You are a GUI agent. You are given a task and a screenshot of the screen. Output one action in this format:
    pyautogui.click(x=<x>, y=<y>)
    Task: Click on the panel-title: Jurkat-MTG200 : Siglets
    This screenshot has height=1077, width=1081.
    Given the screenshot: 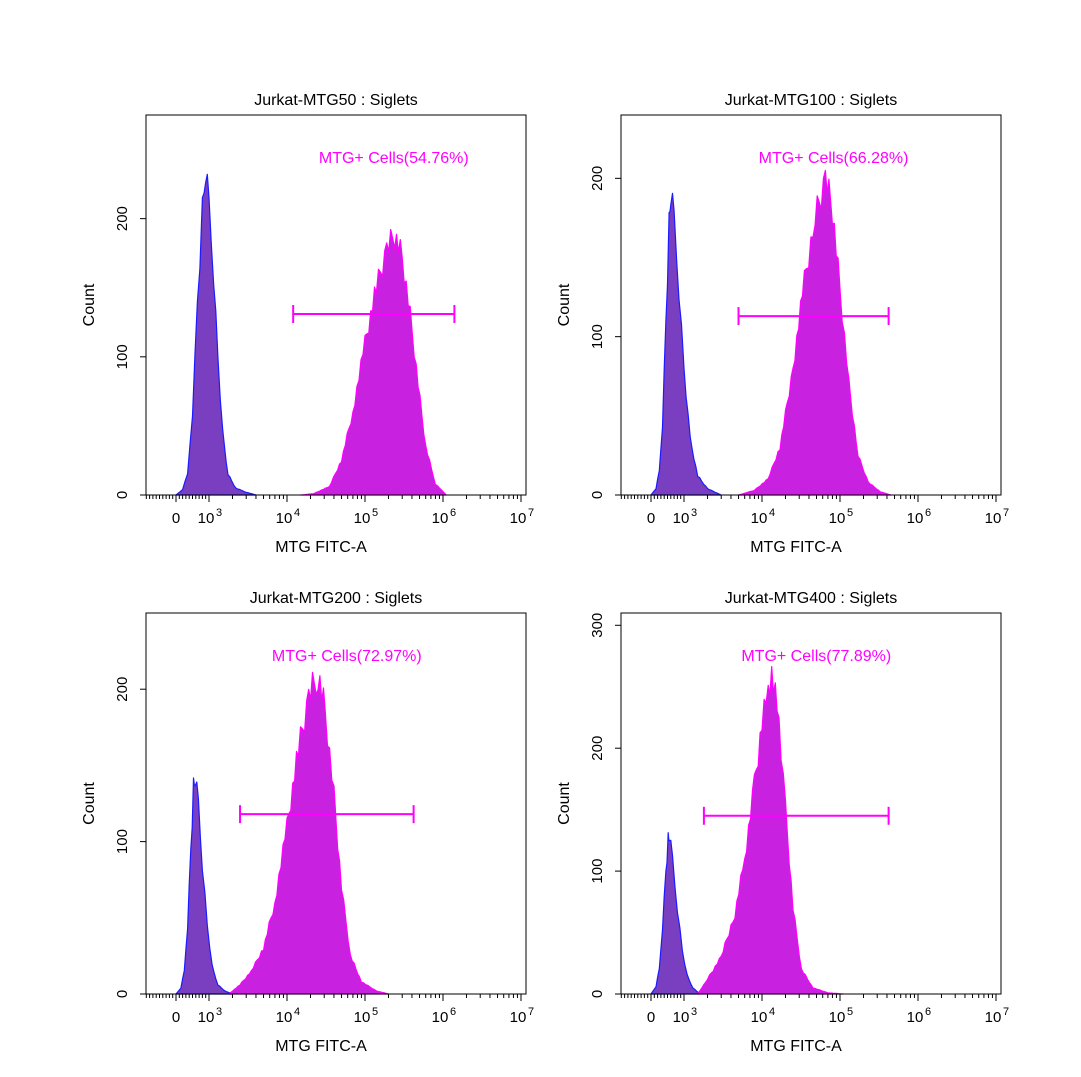 What is the action you would take?
    pyautogui.click(x=336, y=598)
    